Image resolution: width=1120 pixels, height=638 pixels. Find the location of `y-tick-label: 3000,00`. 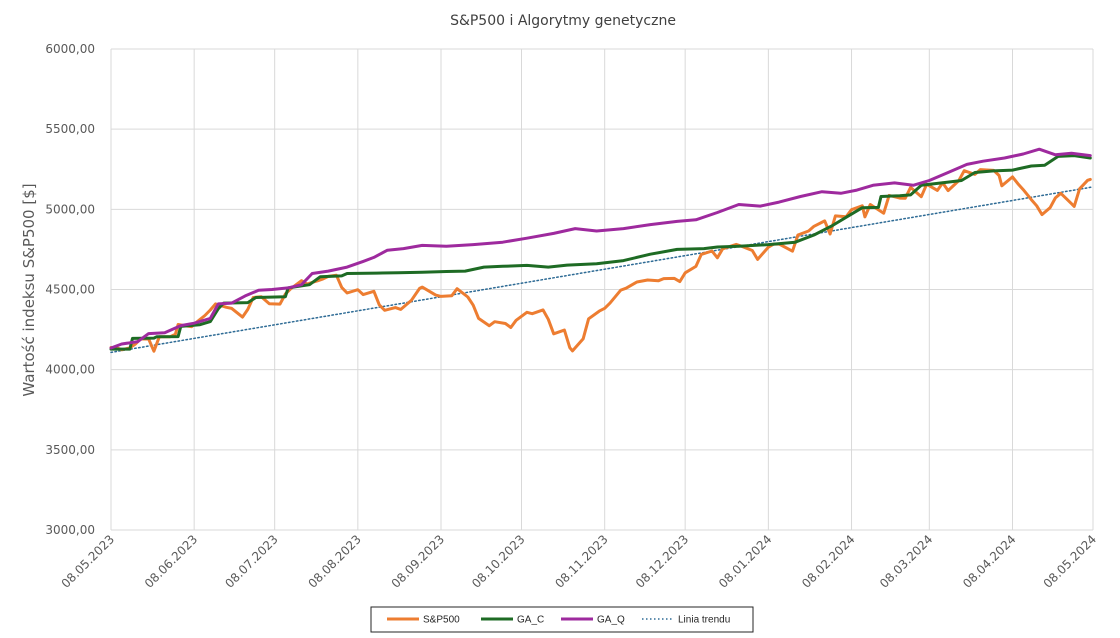

y-tick-label: 3000,00 is located at coordinates (70, 530).